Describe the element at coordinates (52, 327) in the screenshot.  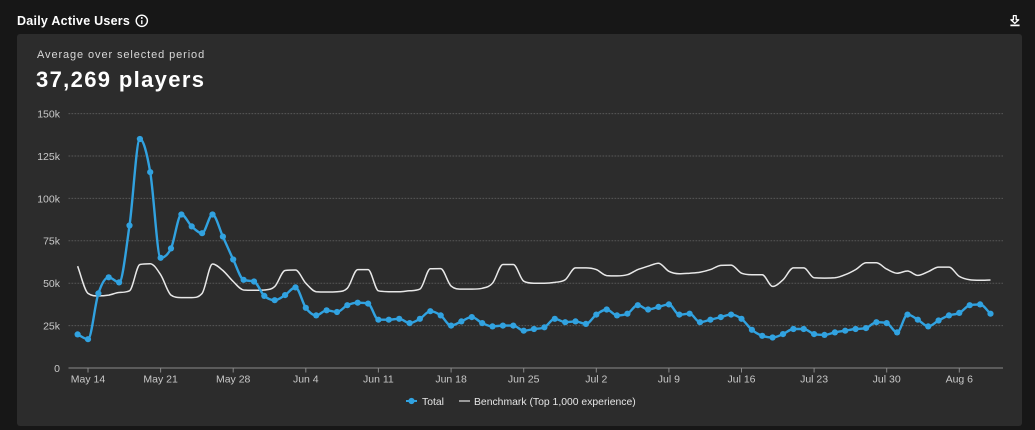
I see `svg-text: 25k` at that location.